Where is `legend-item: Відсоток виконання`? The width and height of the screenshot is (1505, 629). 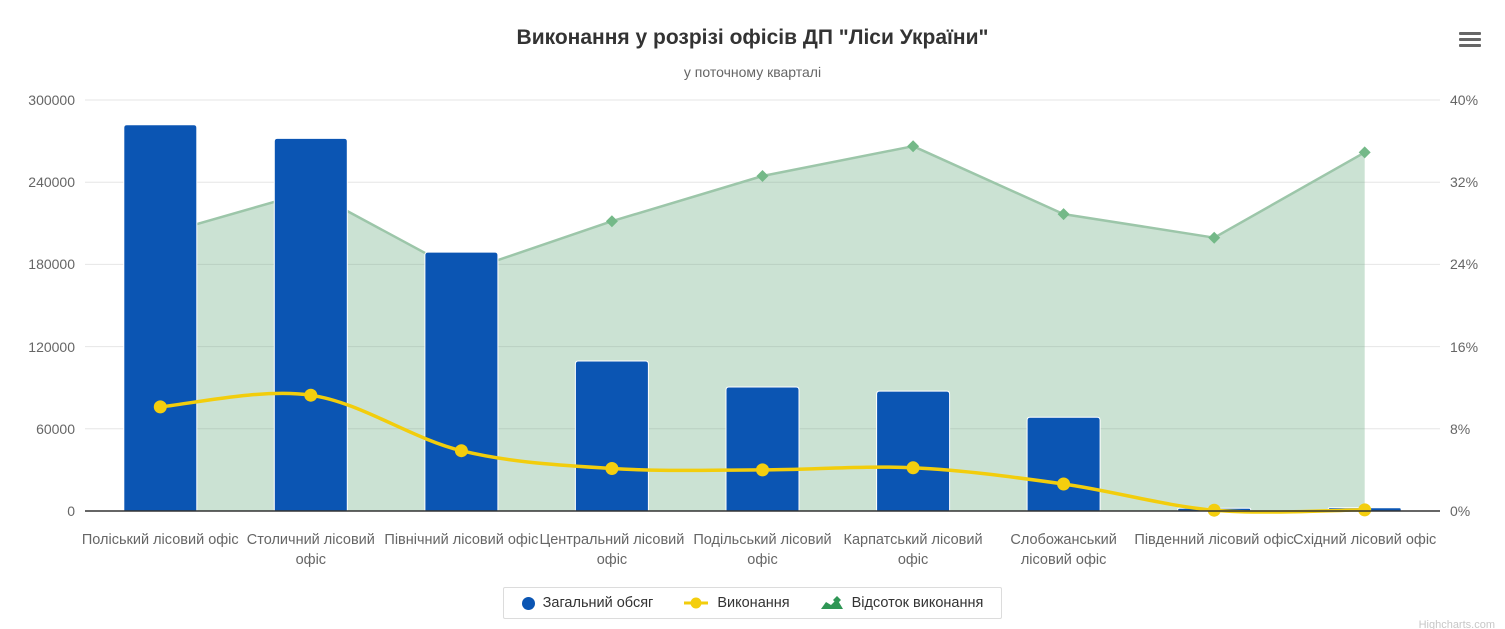
legend-item: Відсоток виконання is located at coordinates (902, 603).